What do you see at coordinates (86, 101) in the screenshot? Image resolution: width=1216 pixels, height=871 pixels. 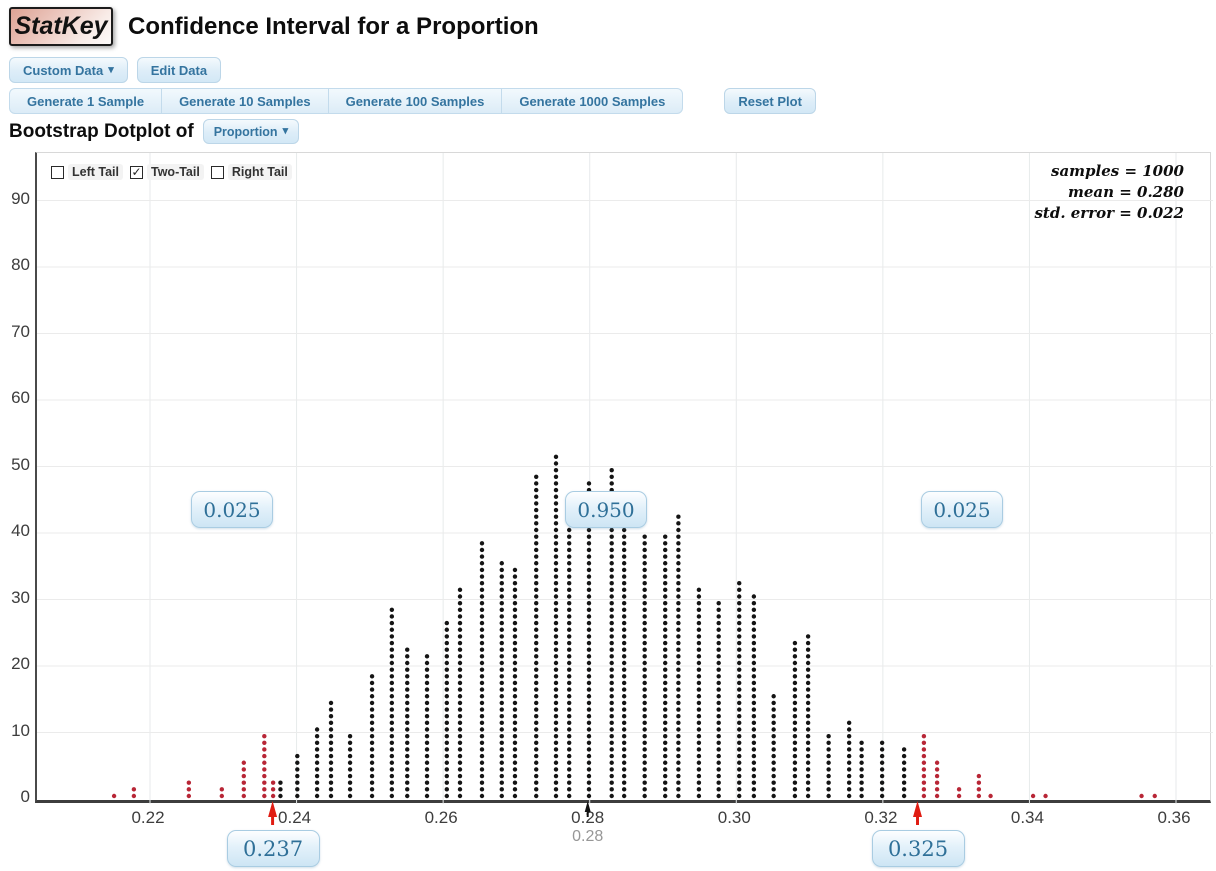 I see `generate-samples-button-0: Generate 1 Sample` at bounding box center [86, 101].